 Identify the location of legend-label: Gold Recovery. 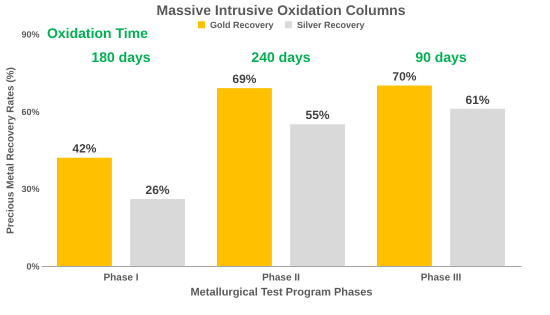
(242, 25).